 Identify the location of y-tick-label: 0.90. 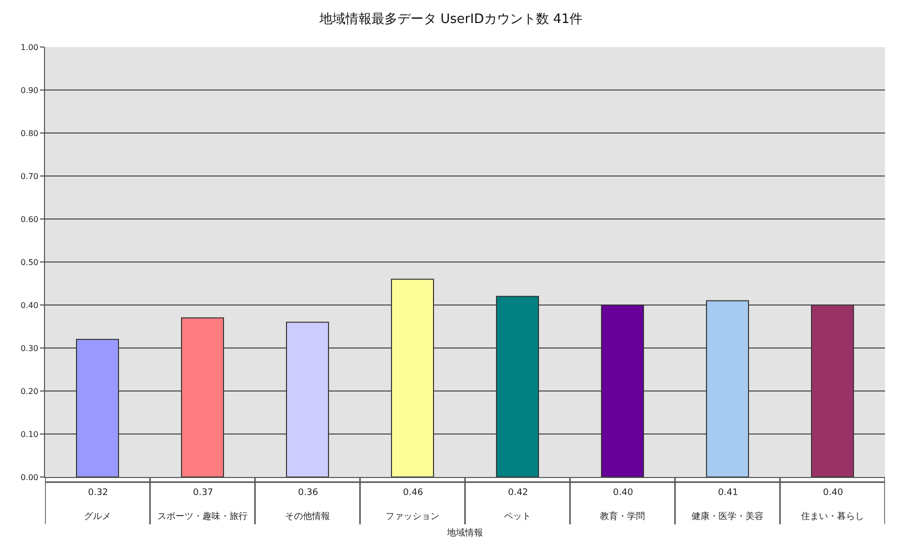
(29, 90).